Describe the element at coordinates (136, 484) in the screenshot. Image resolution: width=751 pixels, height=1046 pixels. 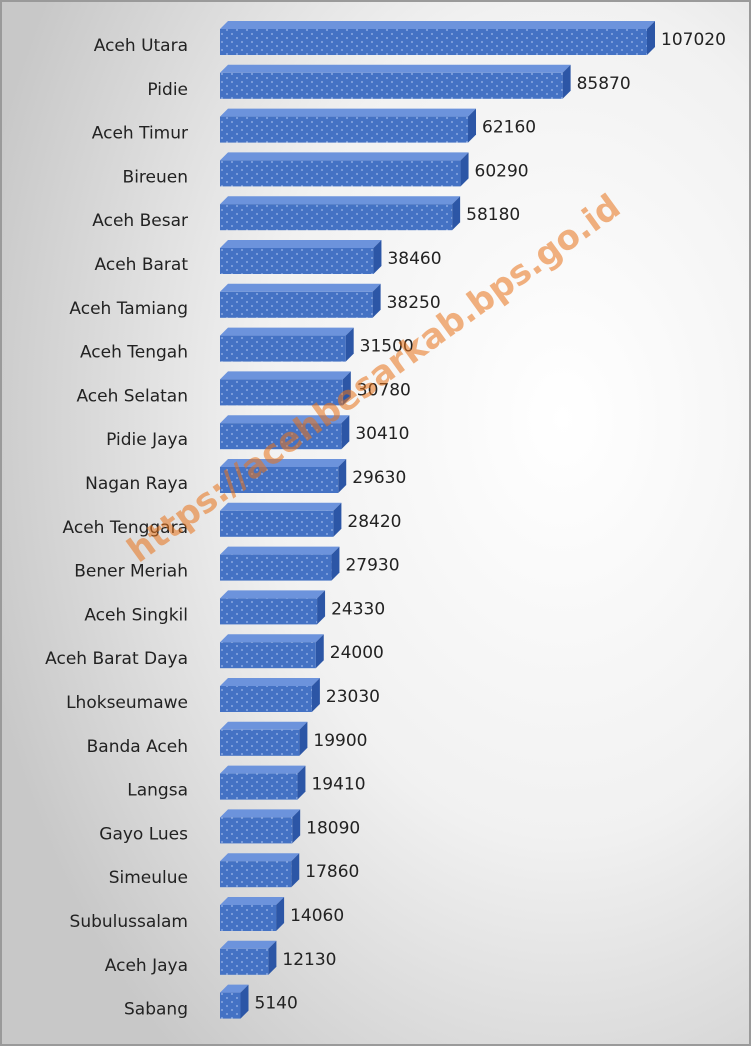
I see `y-tick-label: Nagan Raya` at that location.